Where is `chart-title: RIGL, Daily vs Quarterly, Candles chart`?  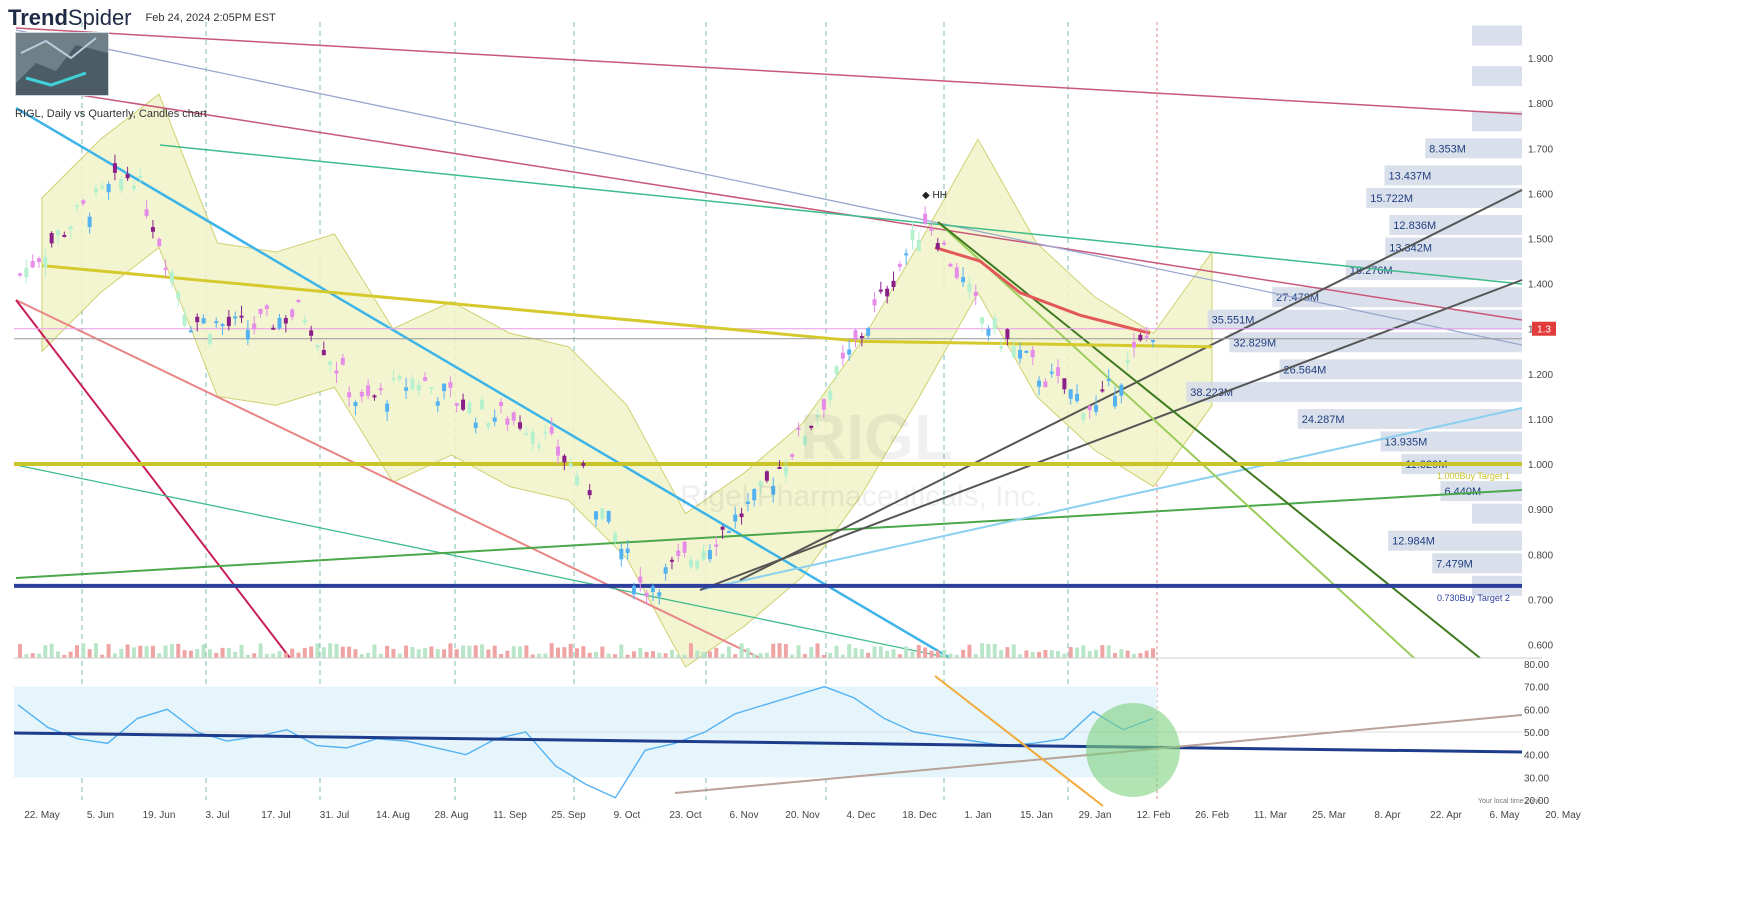
chart-title: RIGL, Daily vs Quarterly, Candles chart is located at coordinates (111, 114).